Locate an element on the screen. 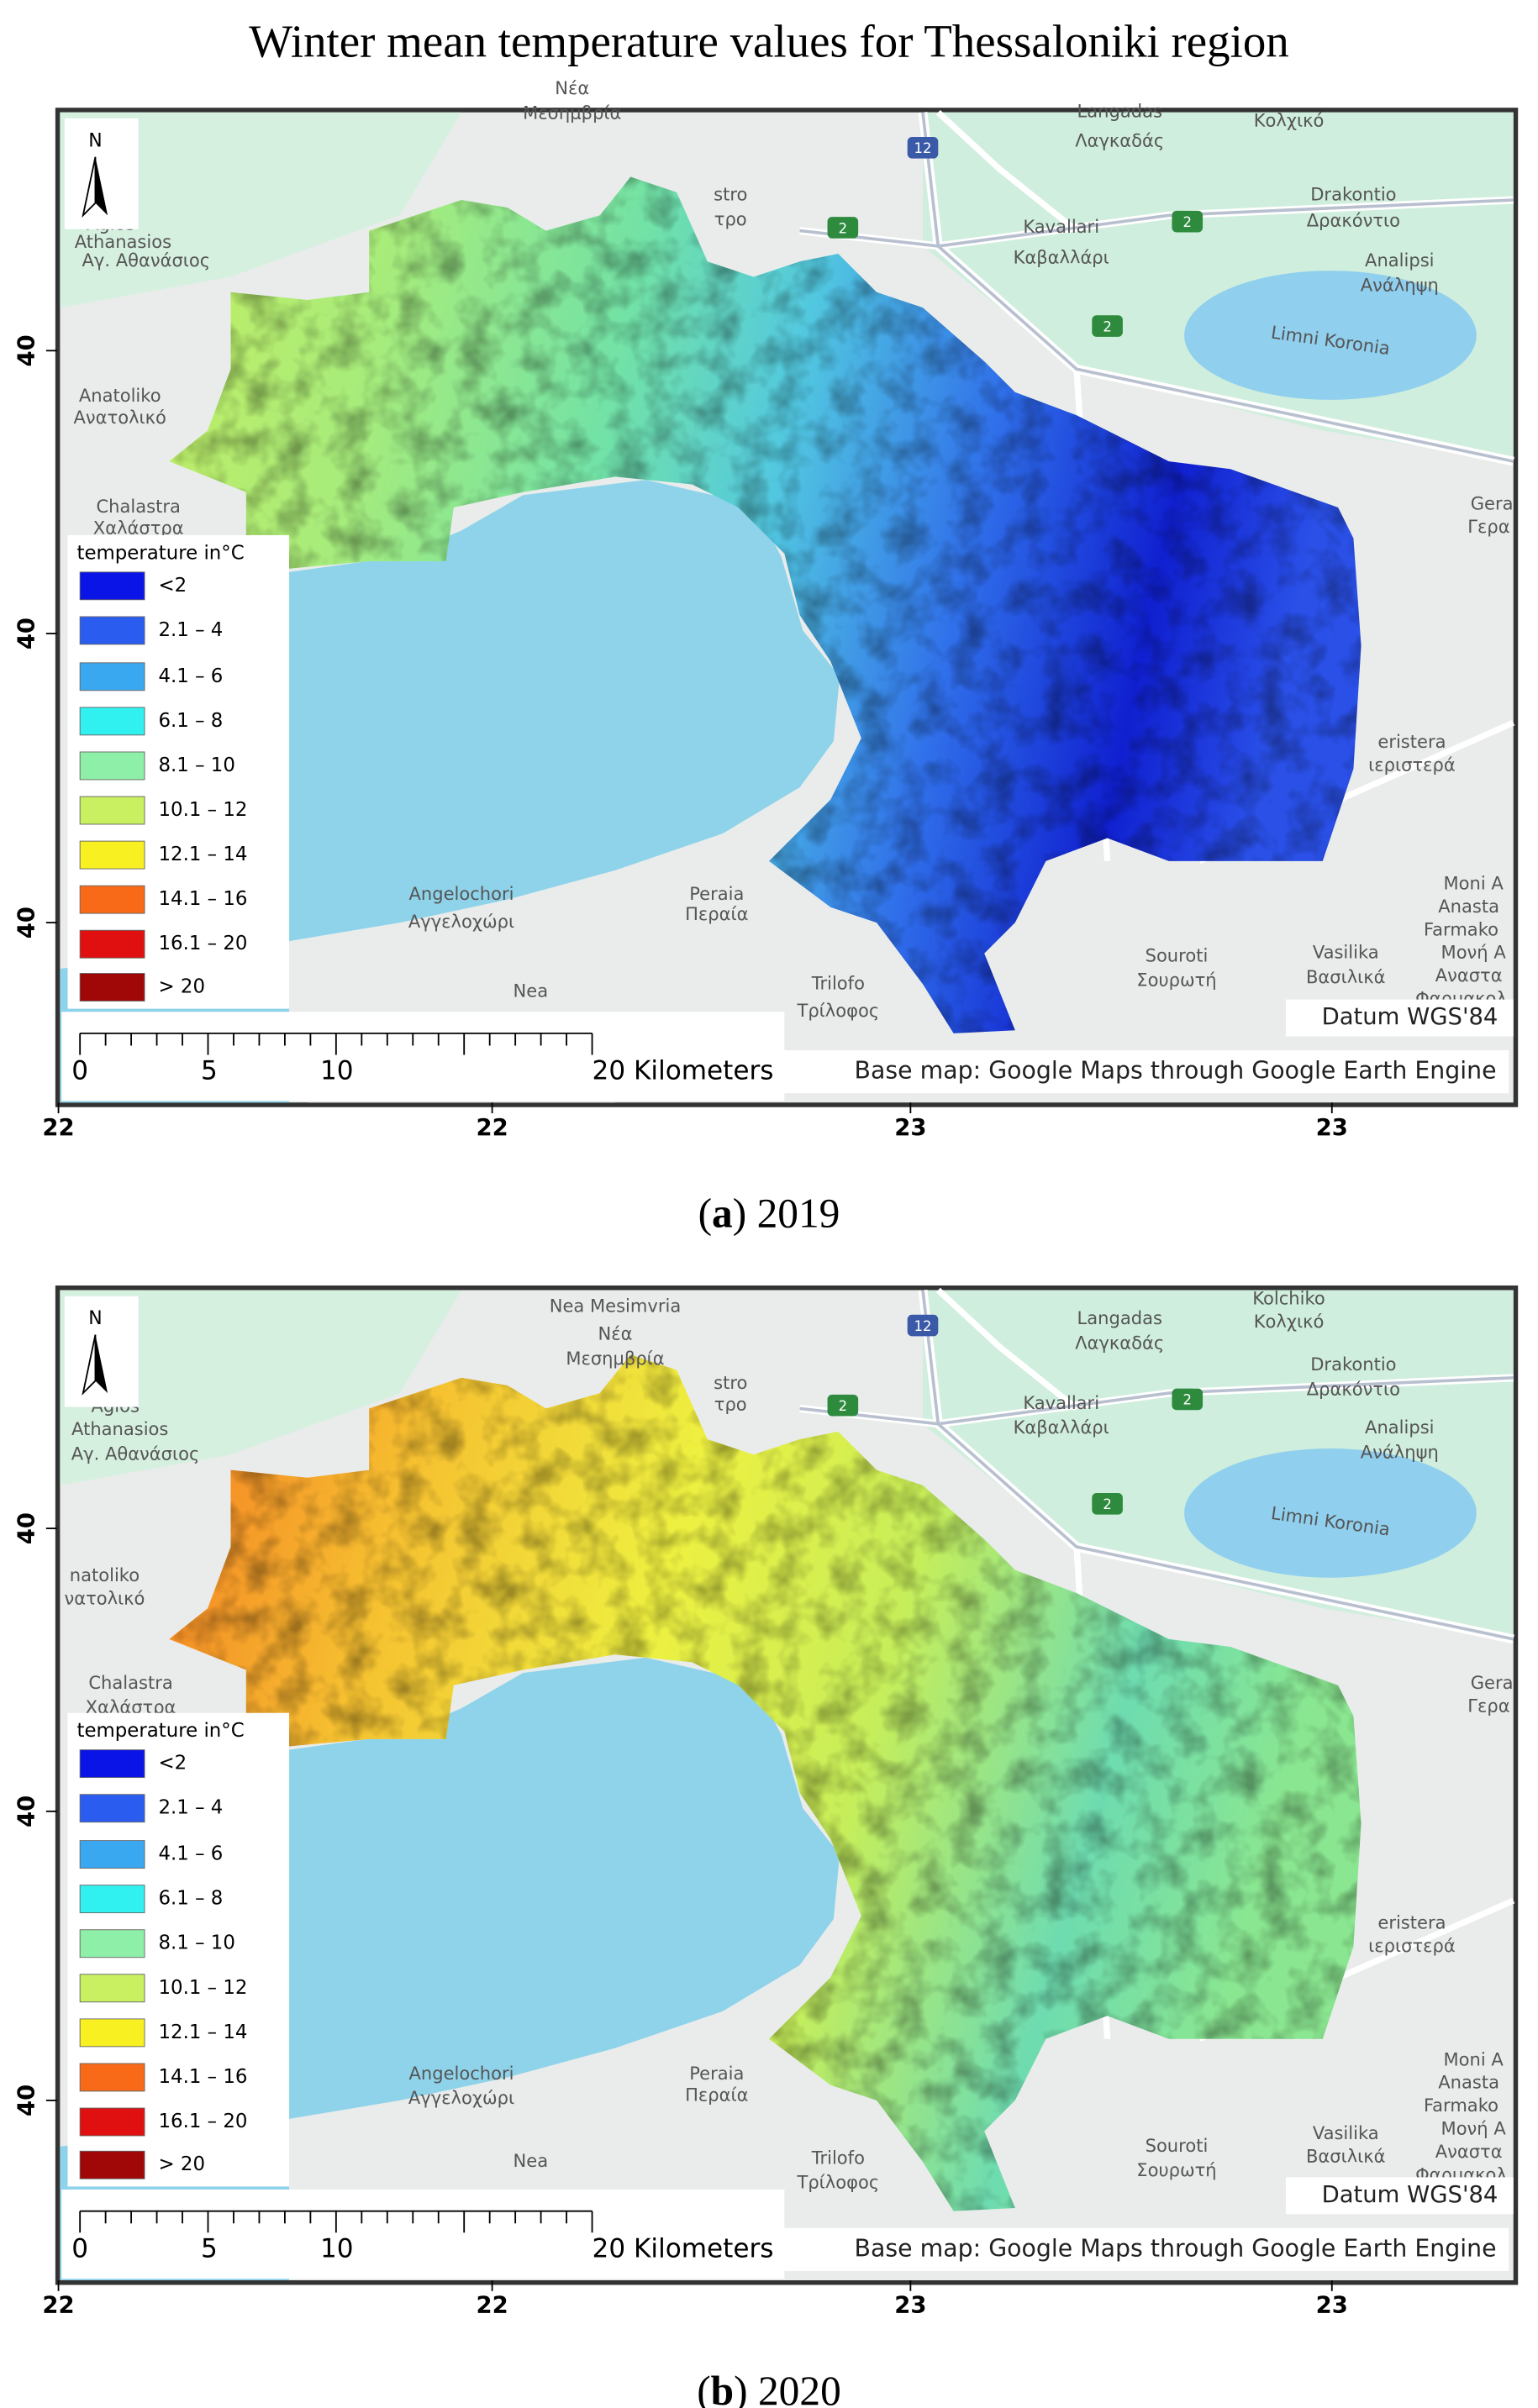  place-label: Nea is located at coordinates (531, 991).